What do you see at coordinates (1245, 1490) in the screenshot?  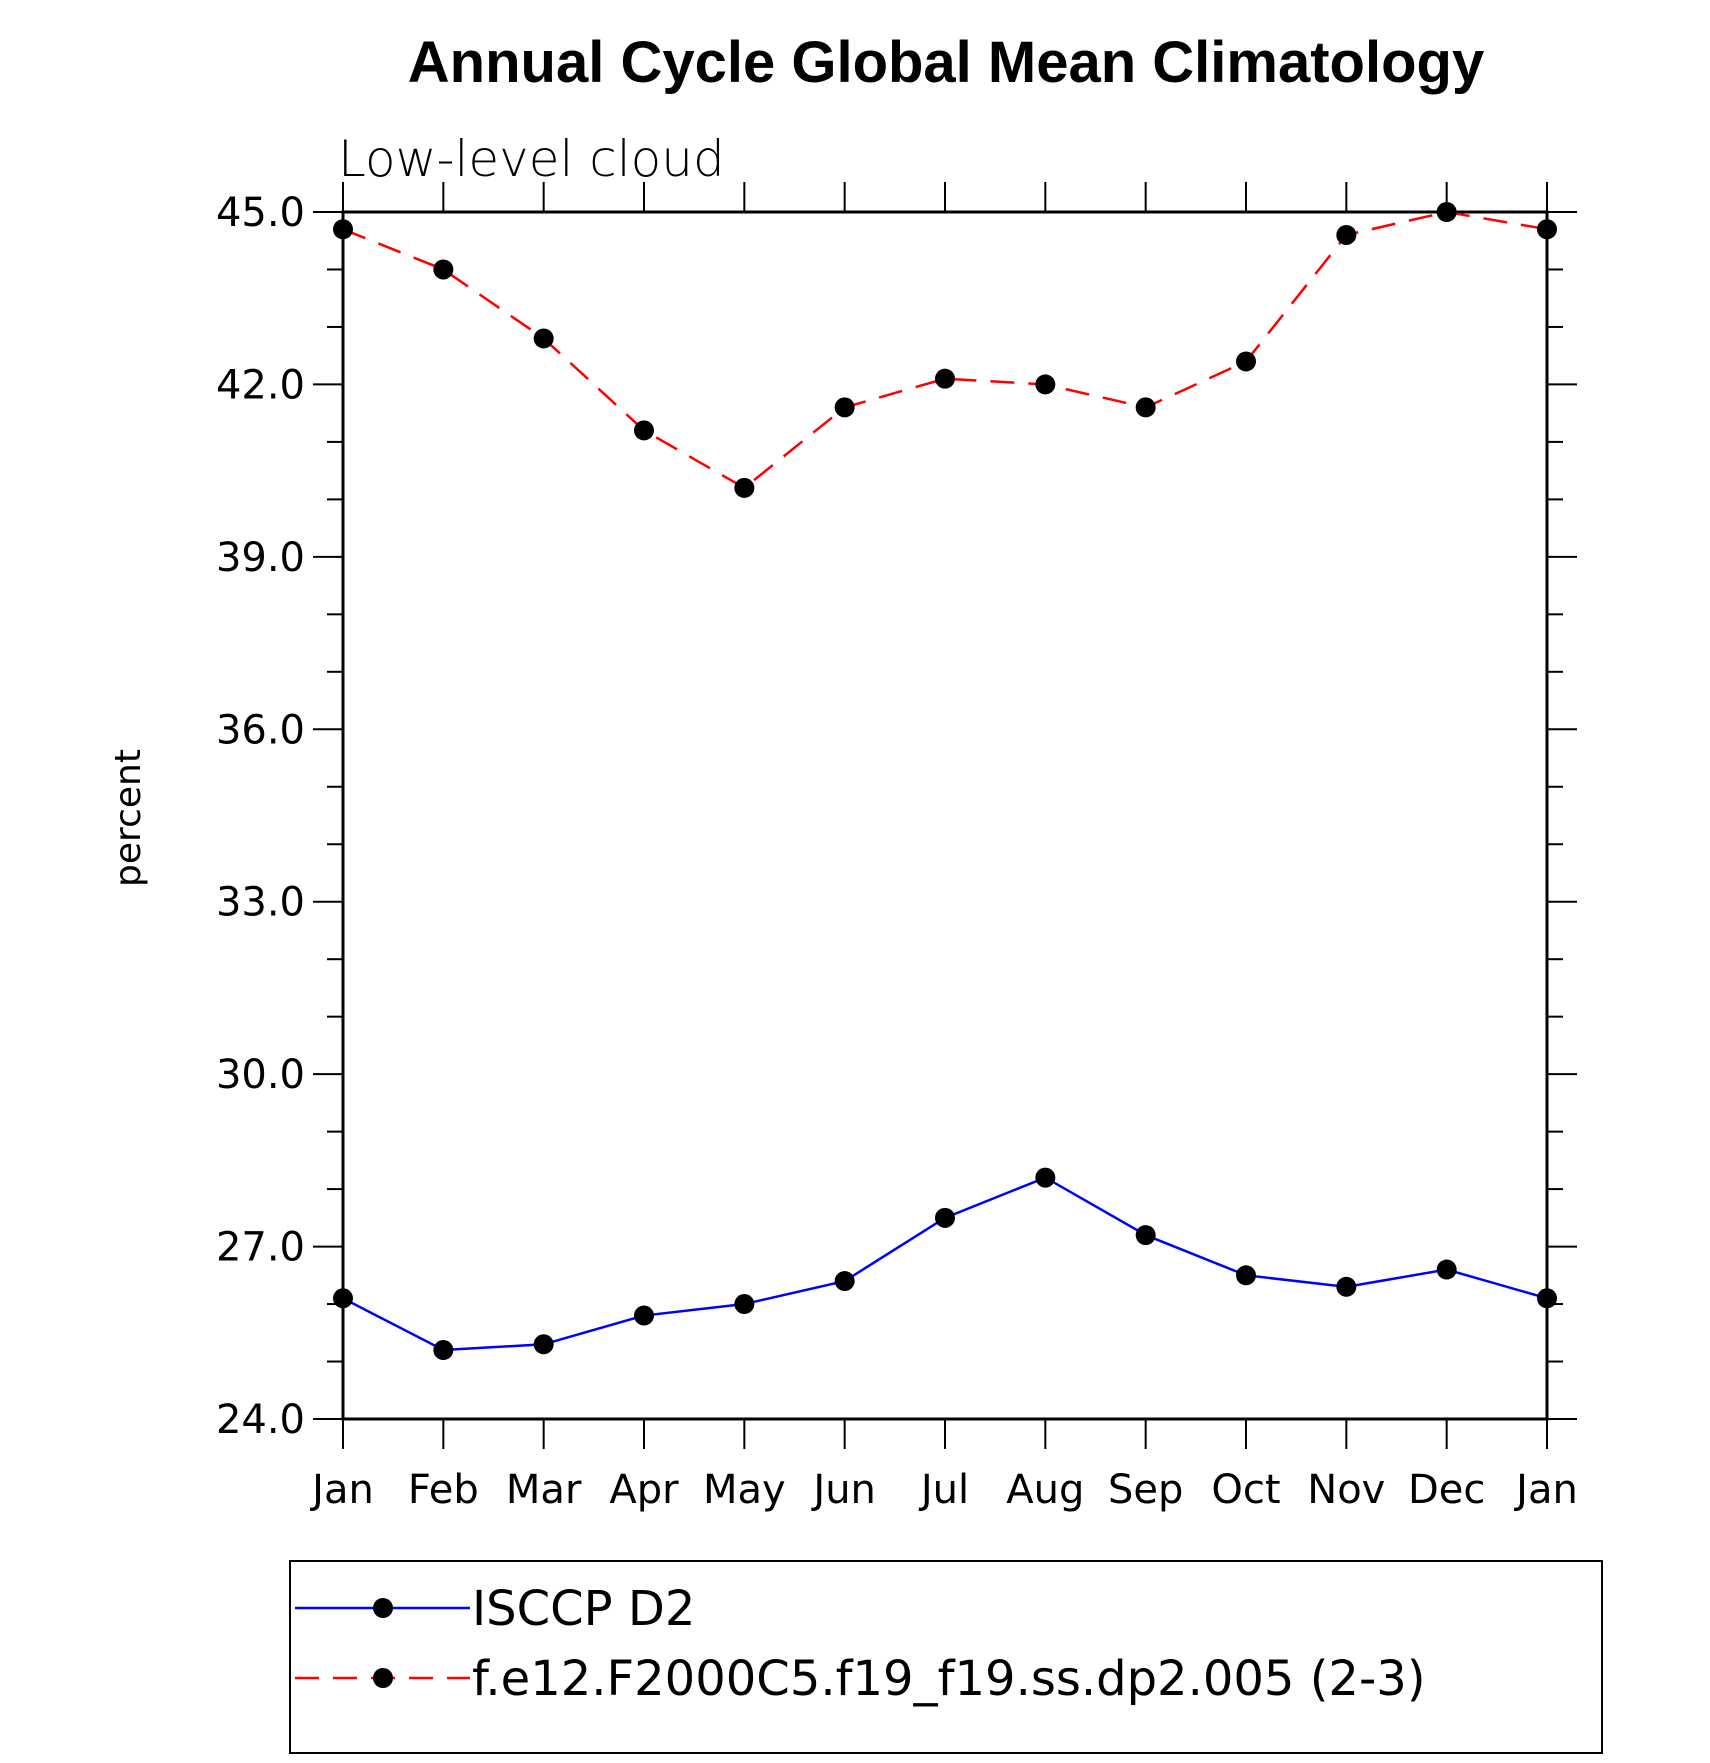 I see `x-tick-label: Oct` at bounding box center [1245, 1490].